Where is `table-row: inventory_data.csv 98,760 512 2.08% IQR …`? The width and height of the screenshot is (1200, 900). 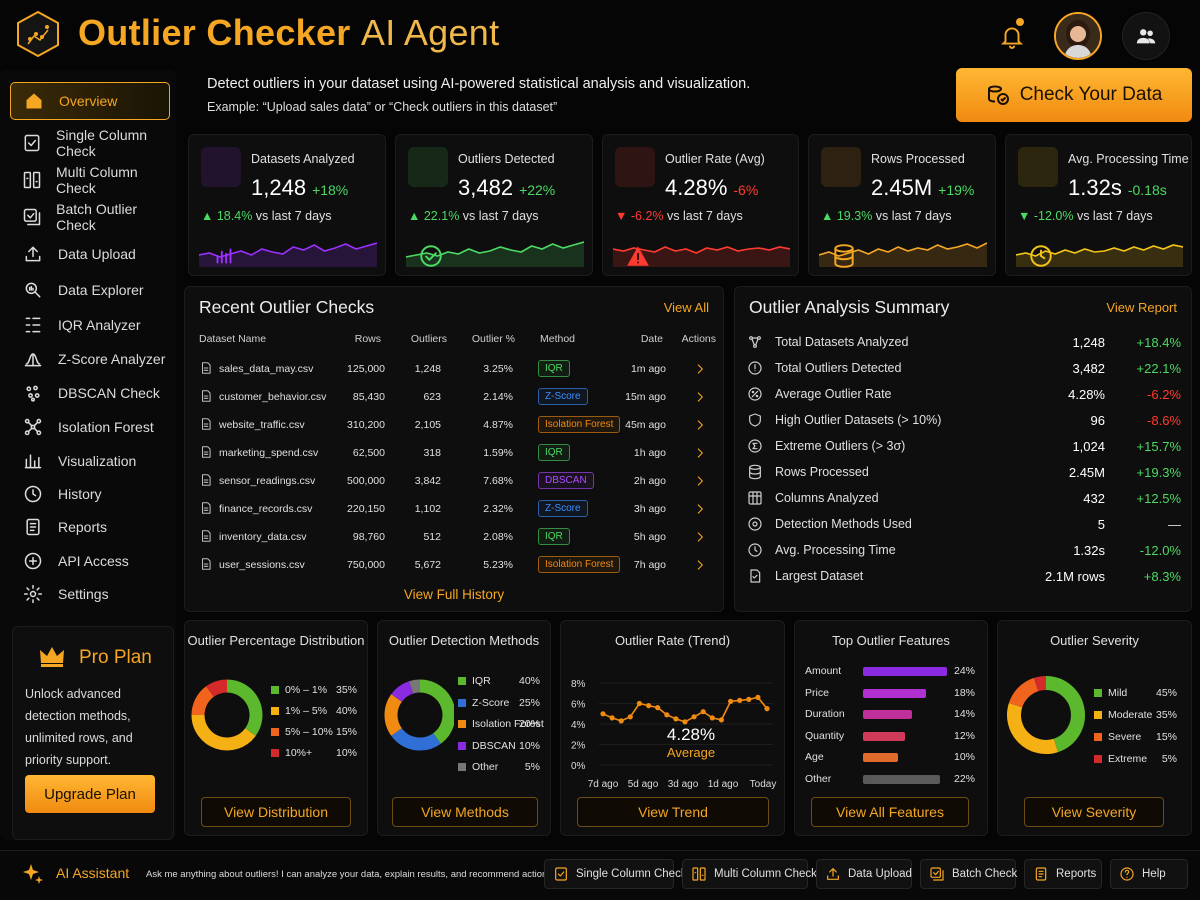 table-row: inventory_data.csv 98,760 512 2.08% IQR … is located at coordinates (454, 537).